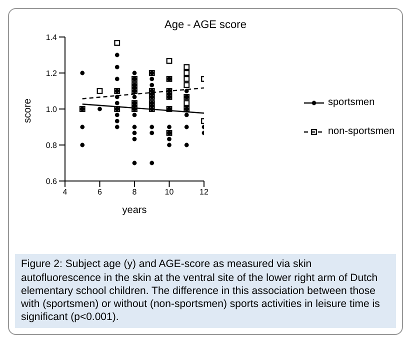  What do you see at coordinates (52, 73) in the screenshot?
I see `y-tick-label: 1.2` at bounding box center [52, 73].